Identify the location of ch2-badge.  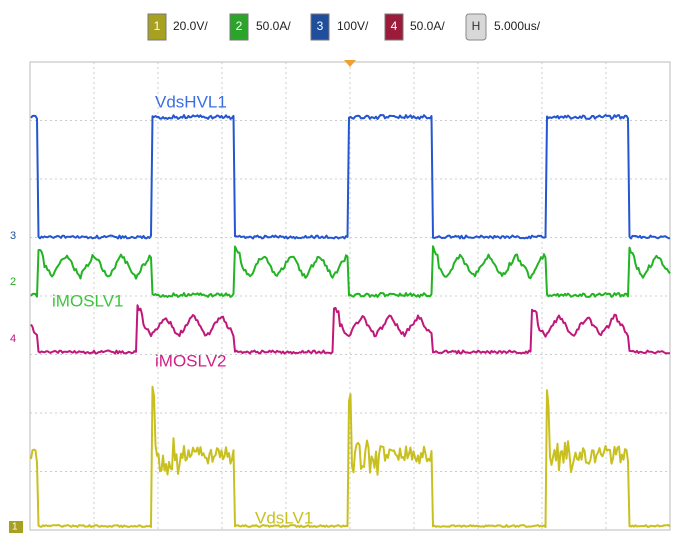
(239, 27).